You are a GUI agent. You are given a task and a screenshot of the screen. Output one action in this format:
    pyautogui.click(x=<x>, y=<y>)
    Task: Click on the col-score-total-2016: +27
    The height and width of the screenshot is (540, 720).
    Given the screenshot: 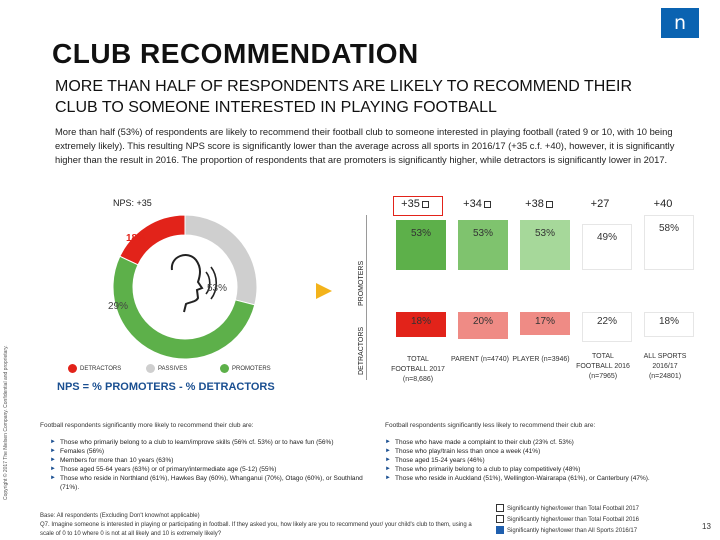 What is the action you would take?
    pyautogui.click(x=600, y=204)
    